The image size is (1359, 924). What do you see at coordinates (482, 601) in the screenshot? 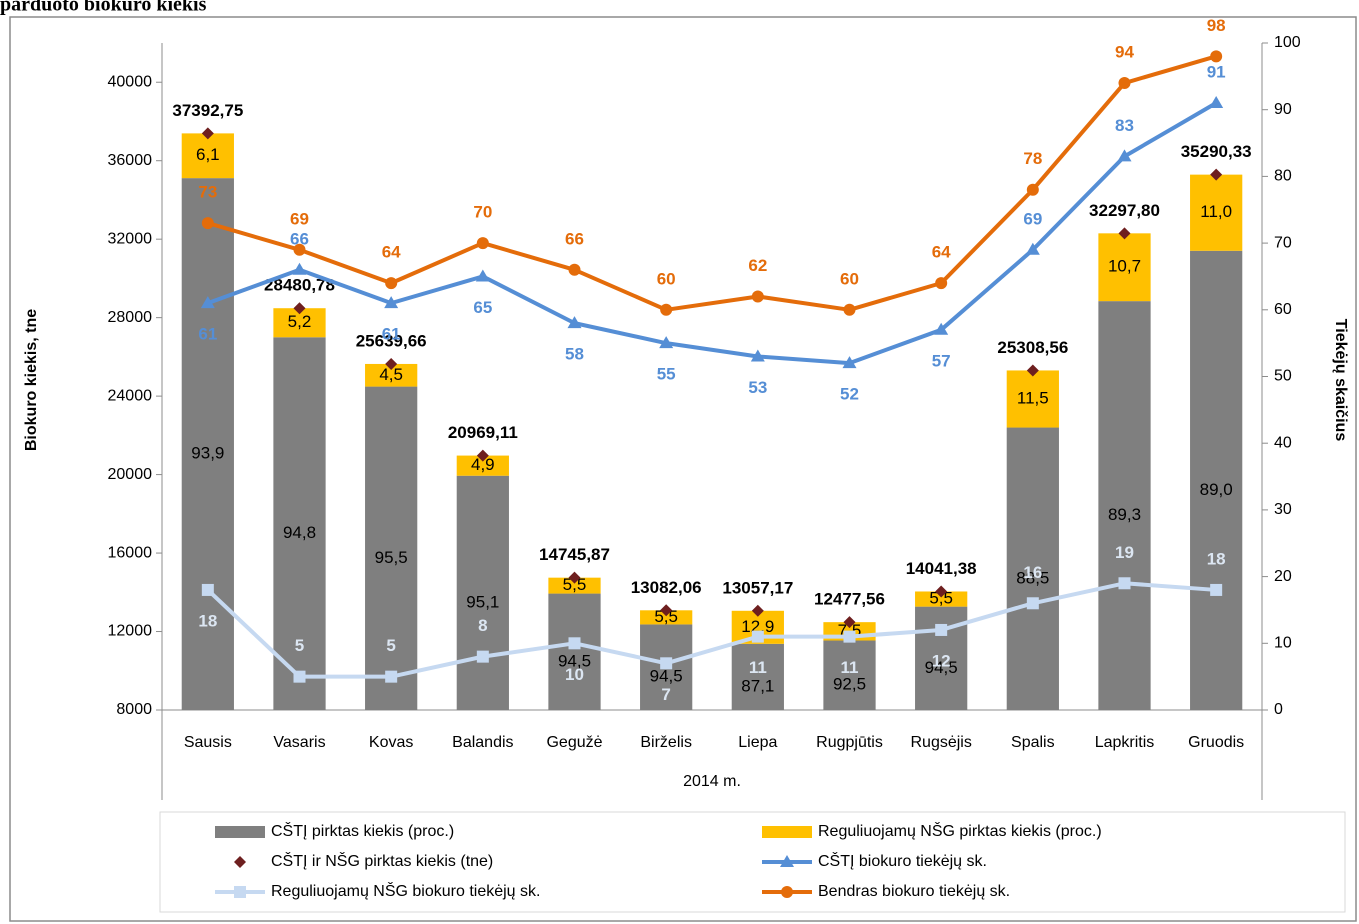
I see `bar-value-label: 95,1` at bounding box center [482, 601].